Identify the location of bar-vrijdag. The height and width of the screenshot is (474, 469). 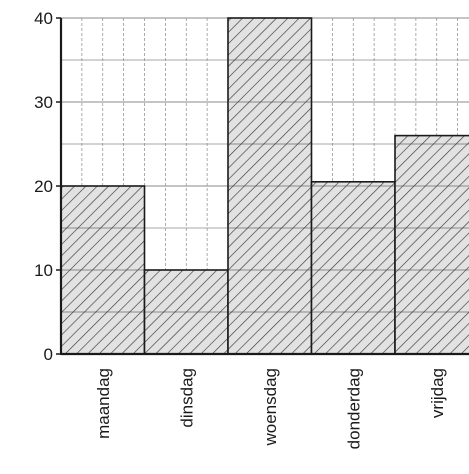
(431, 244).